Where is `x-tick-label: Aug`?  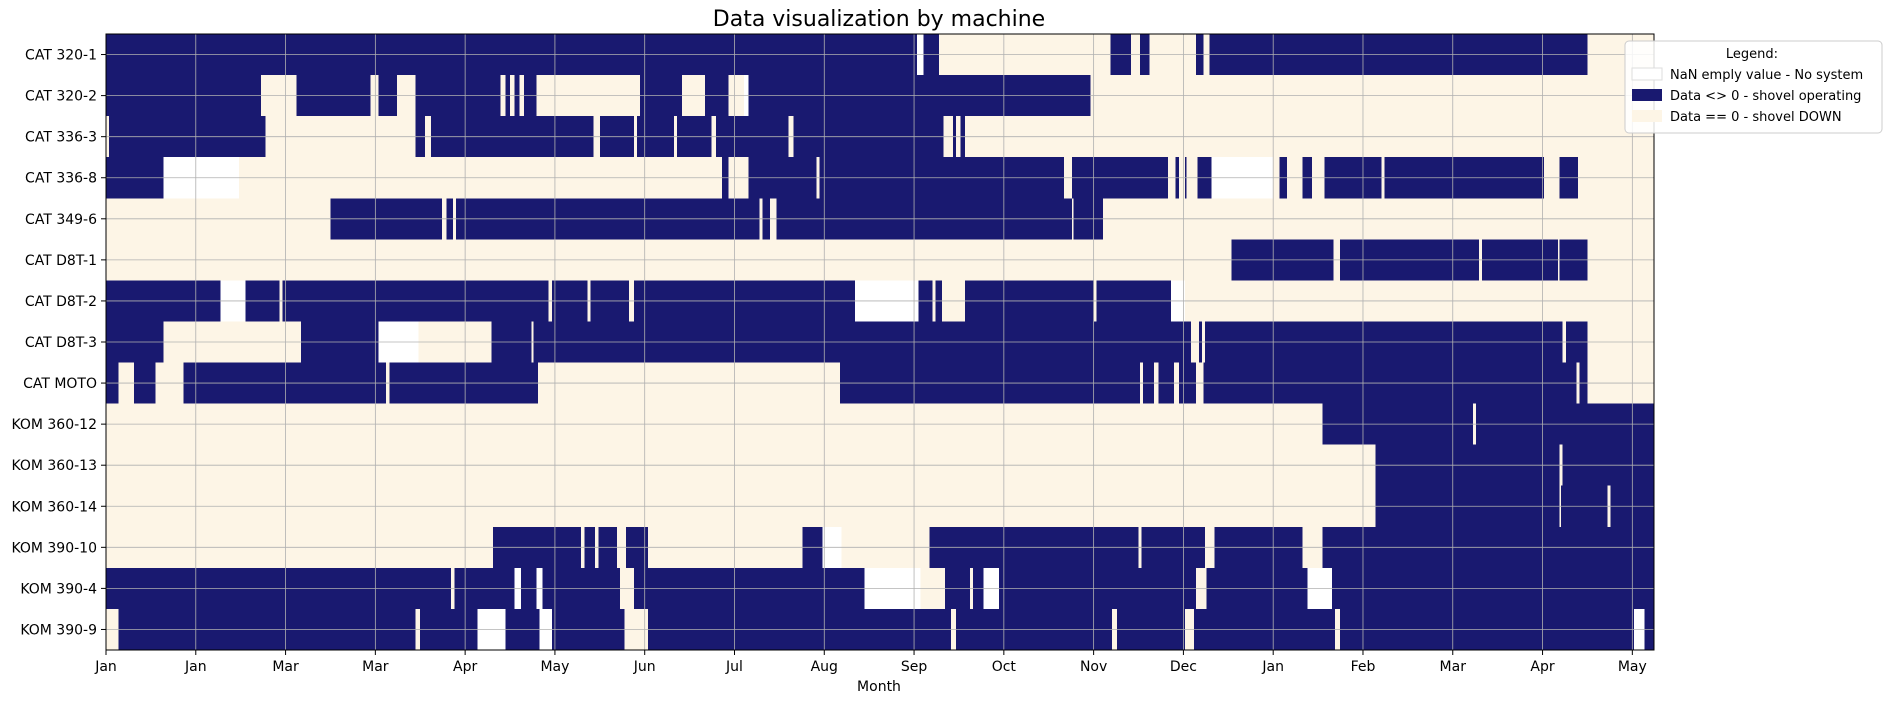
x-tick-label: Aug is located at coordinates (824, 667).